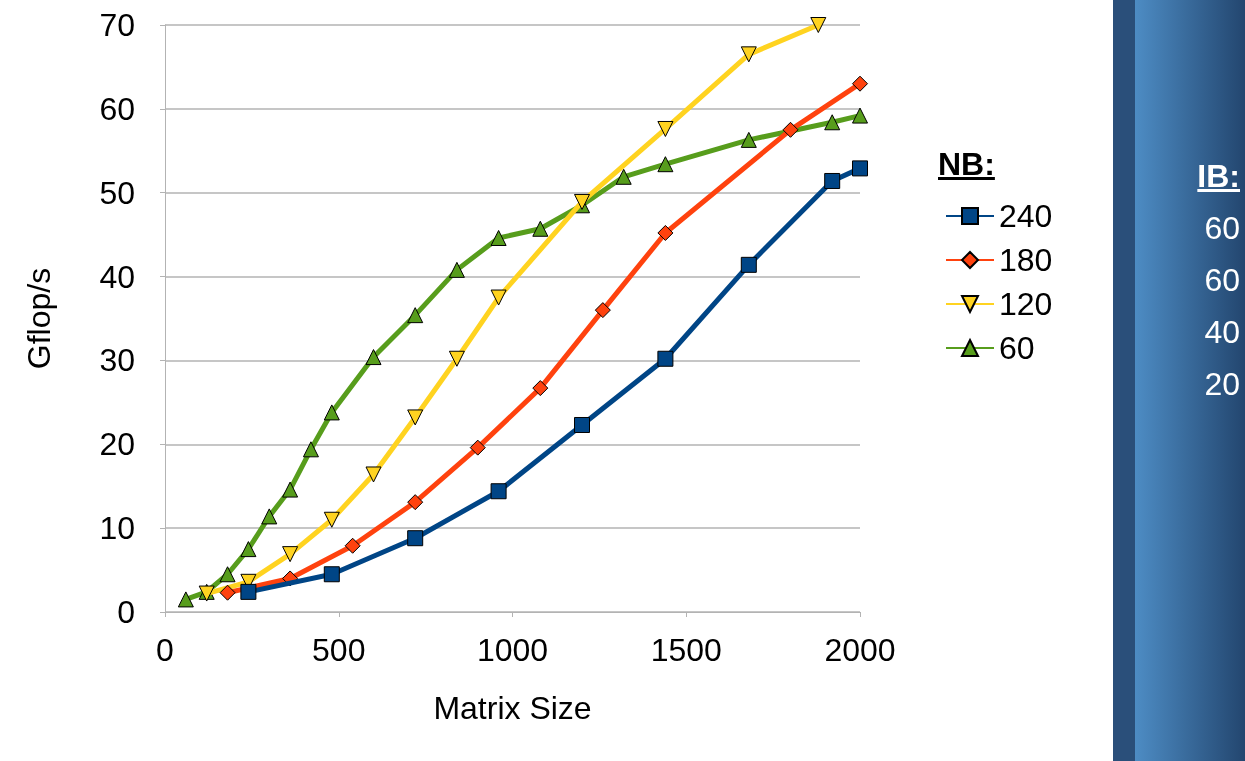 This screenshot has height=761, width=1245. I want to click on x-tick-label: 1500, so click(686, 650).